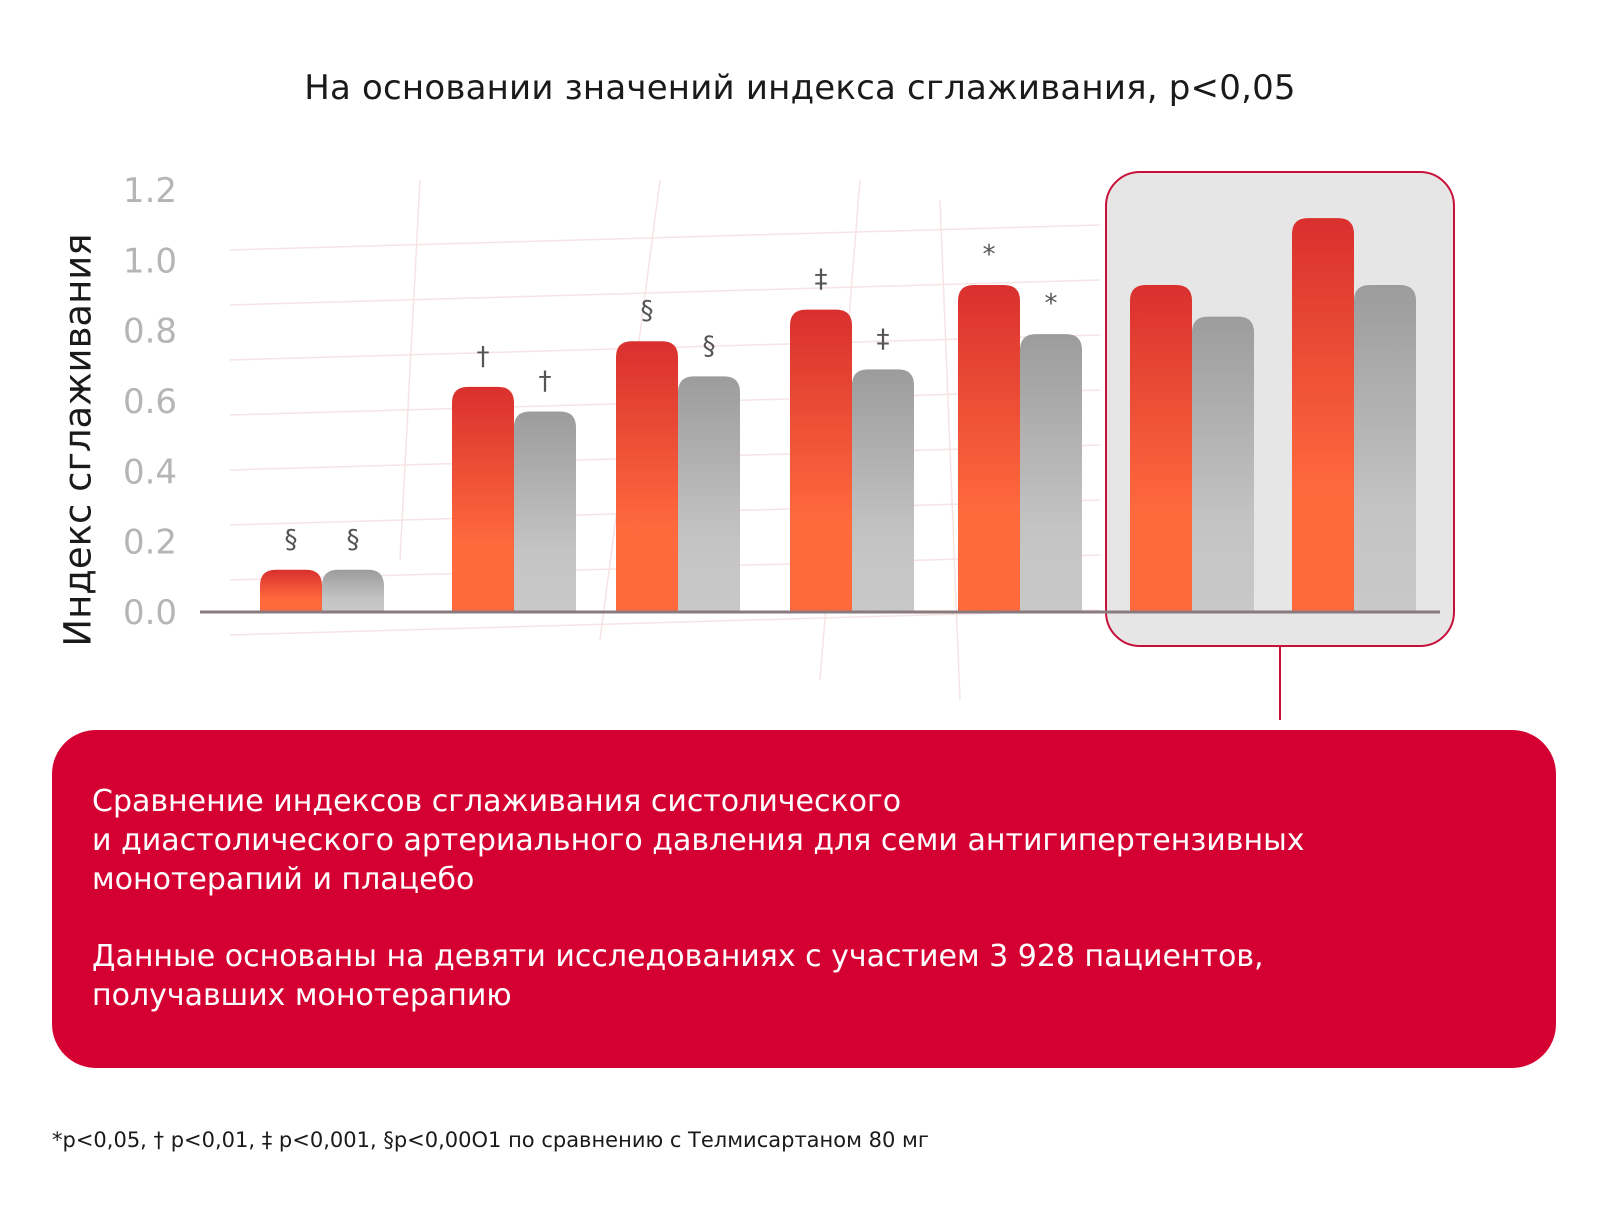  I want to click on y-axis-ticks: 0.0 0.2 0.4 0.6 0.8 1.0 1.2, so click(150, 402).